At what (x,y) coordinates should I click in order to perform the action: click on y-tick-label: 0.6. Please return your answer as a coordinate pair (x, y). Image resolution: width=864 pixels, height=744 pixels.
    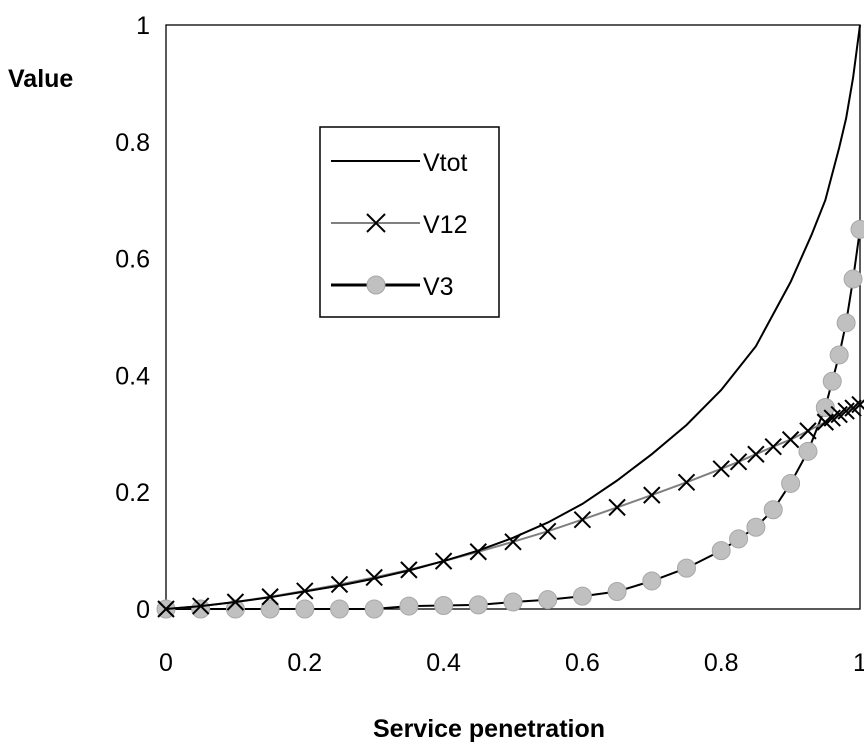
    Looking at the image, I should click on (132, 260).